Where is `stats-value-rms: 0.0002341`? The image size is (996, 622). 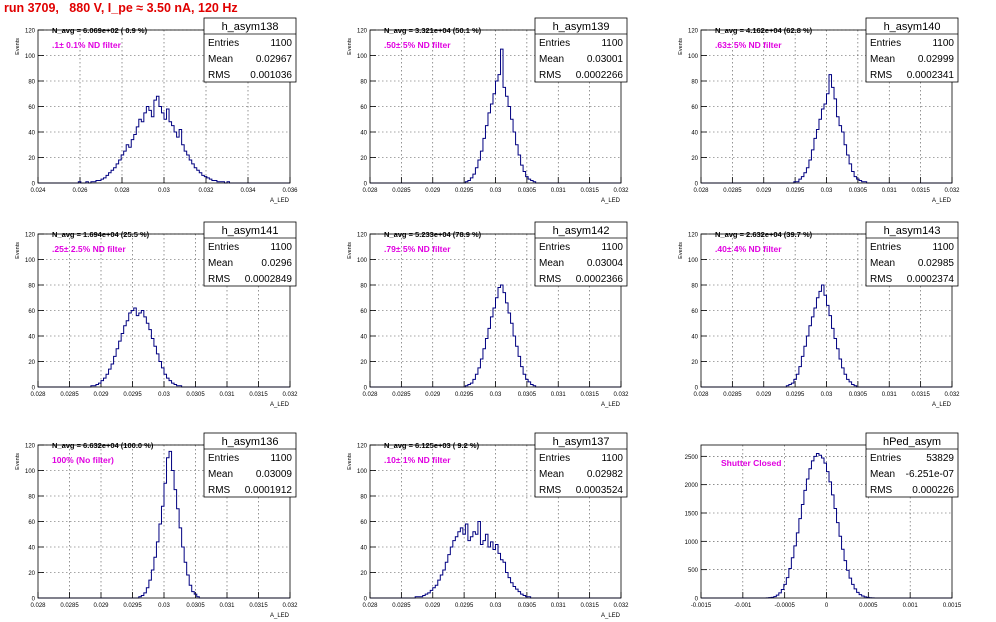 stats-value-rms: 0.0002341 is located at coordinates (931, 75).